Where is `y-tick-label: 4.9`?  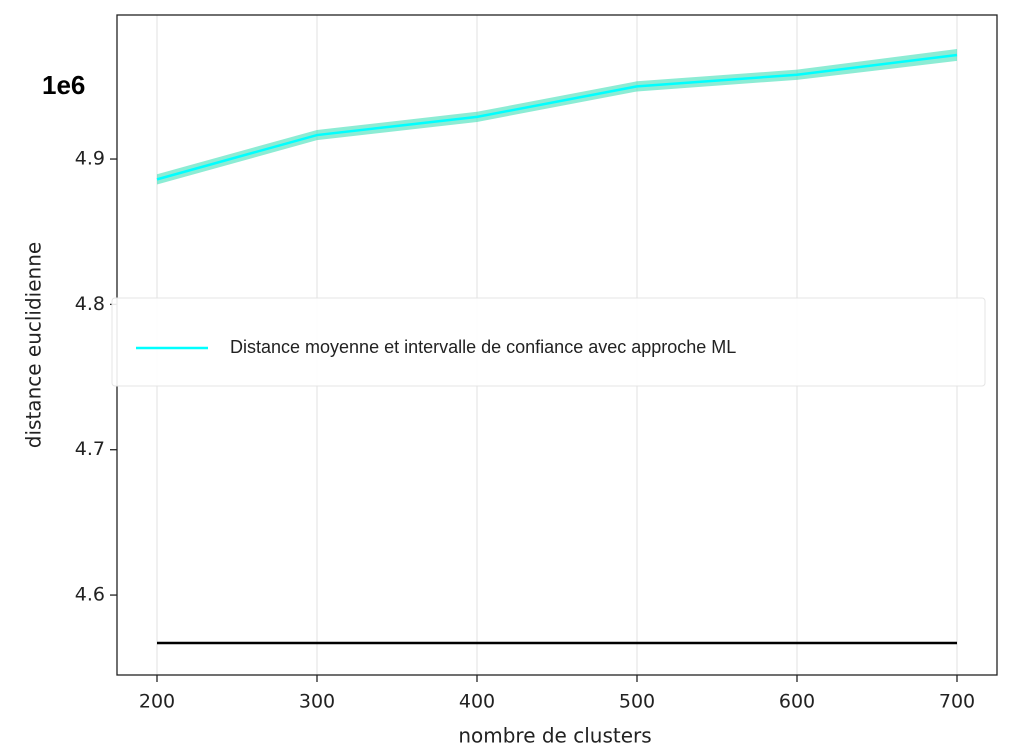
y-tick-label: 4.9 is located at coordinates (90, 159).